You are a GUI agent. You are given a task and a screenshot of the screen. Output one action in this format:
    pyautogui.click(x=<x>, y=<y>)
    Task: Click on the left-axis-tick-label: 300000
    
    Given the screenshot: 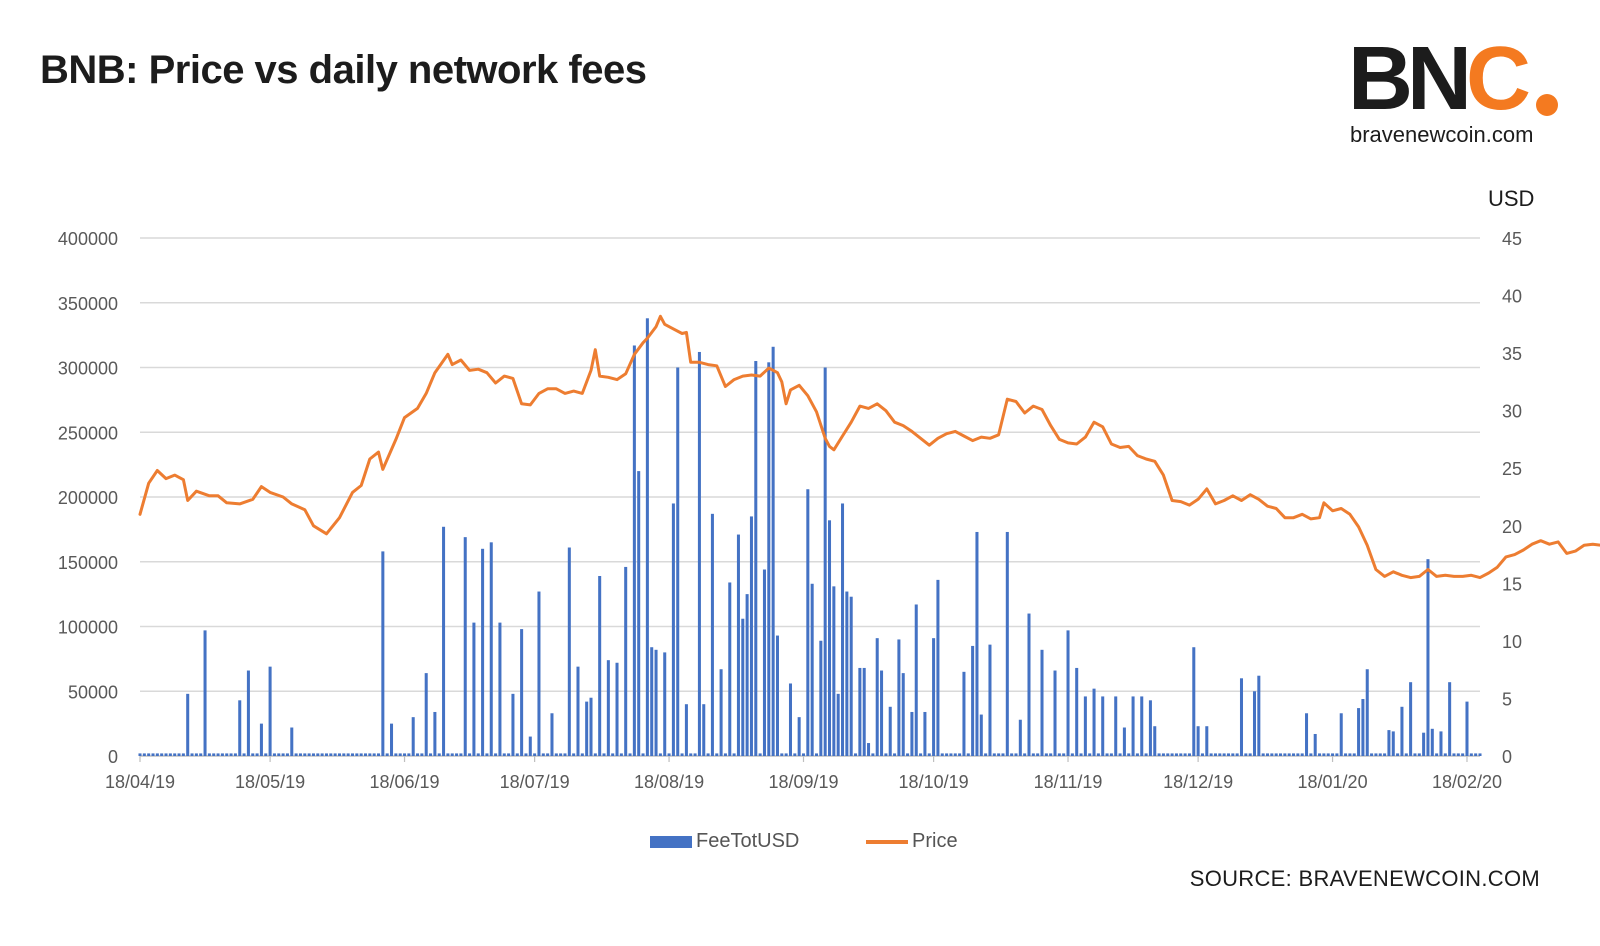 What is the action you would take?
    pyautogui.click(x=88, y=369)
    